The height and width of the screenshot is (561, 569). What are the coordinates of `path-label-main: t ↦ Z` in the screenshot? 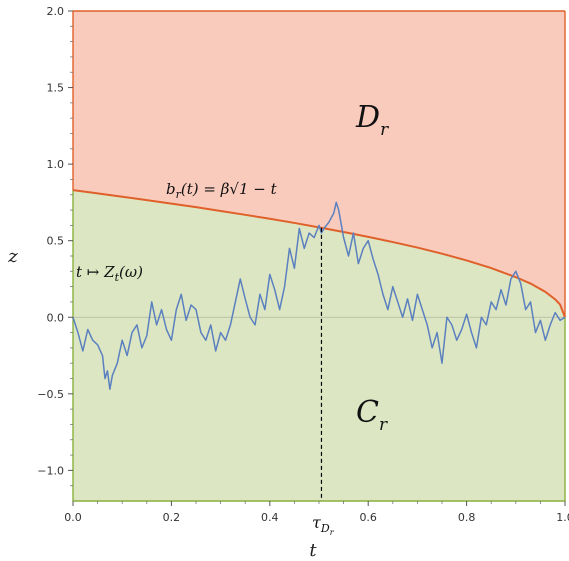 It's located at (95, 272).